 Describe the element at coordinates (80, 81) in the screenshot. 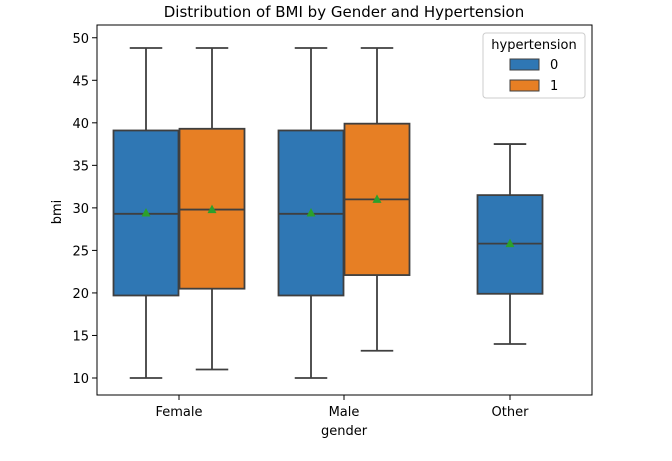

I see `y-tick-label: 45` at that location.